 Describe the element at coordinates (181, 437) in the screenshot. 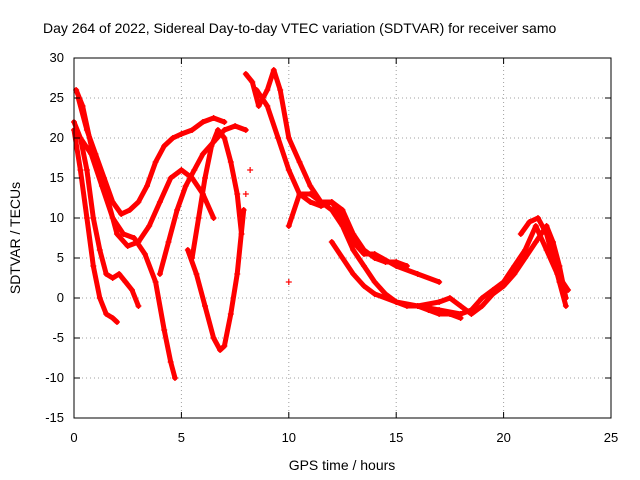

I see `x-tick-label: 5` at that location.